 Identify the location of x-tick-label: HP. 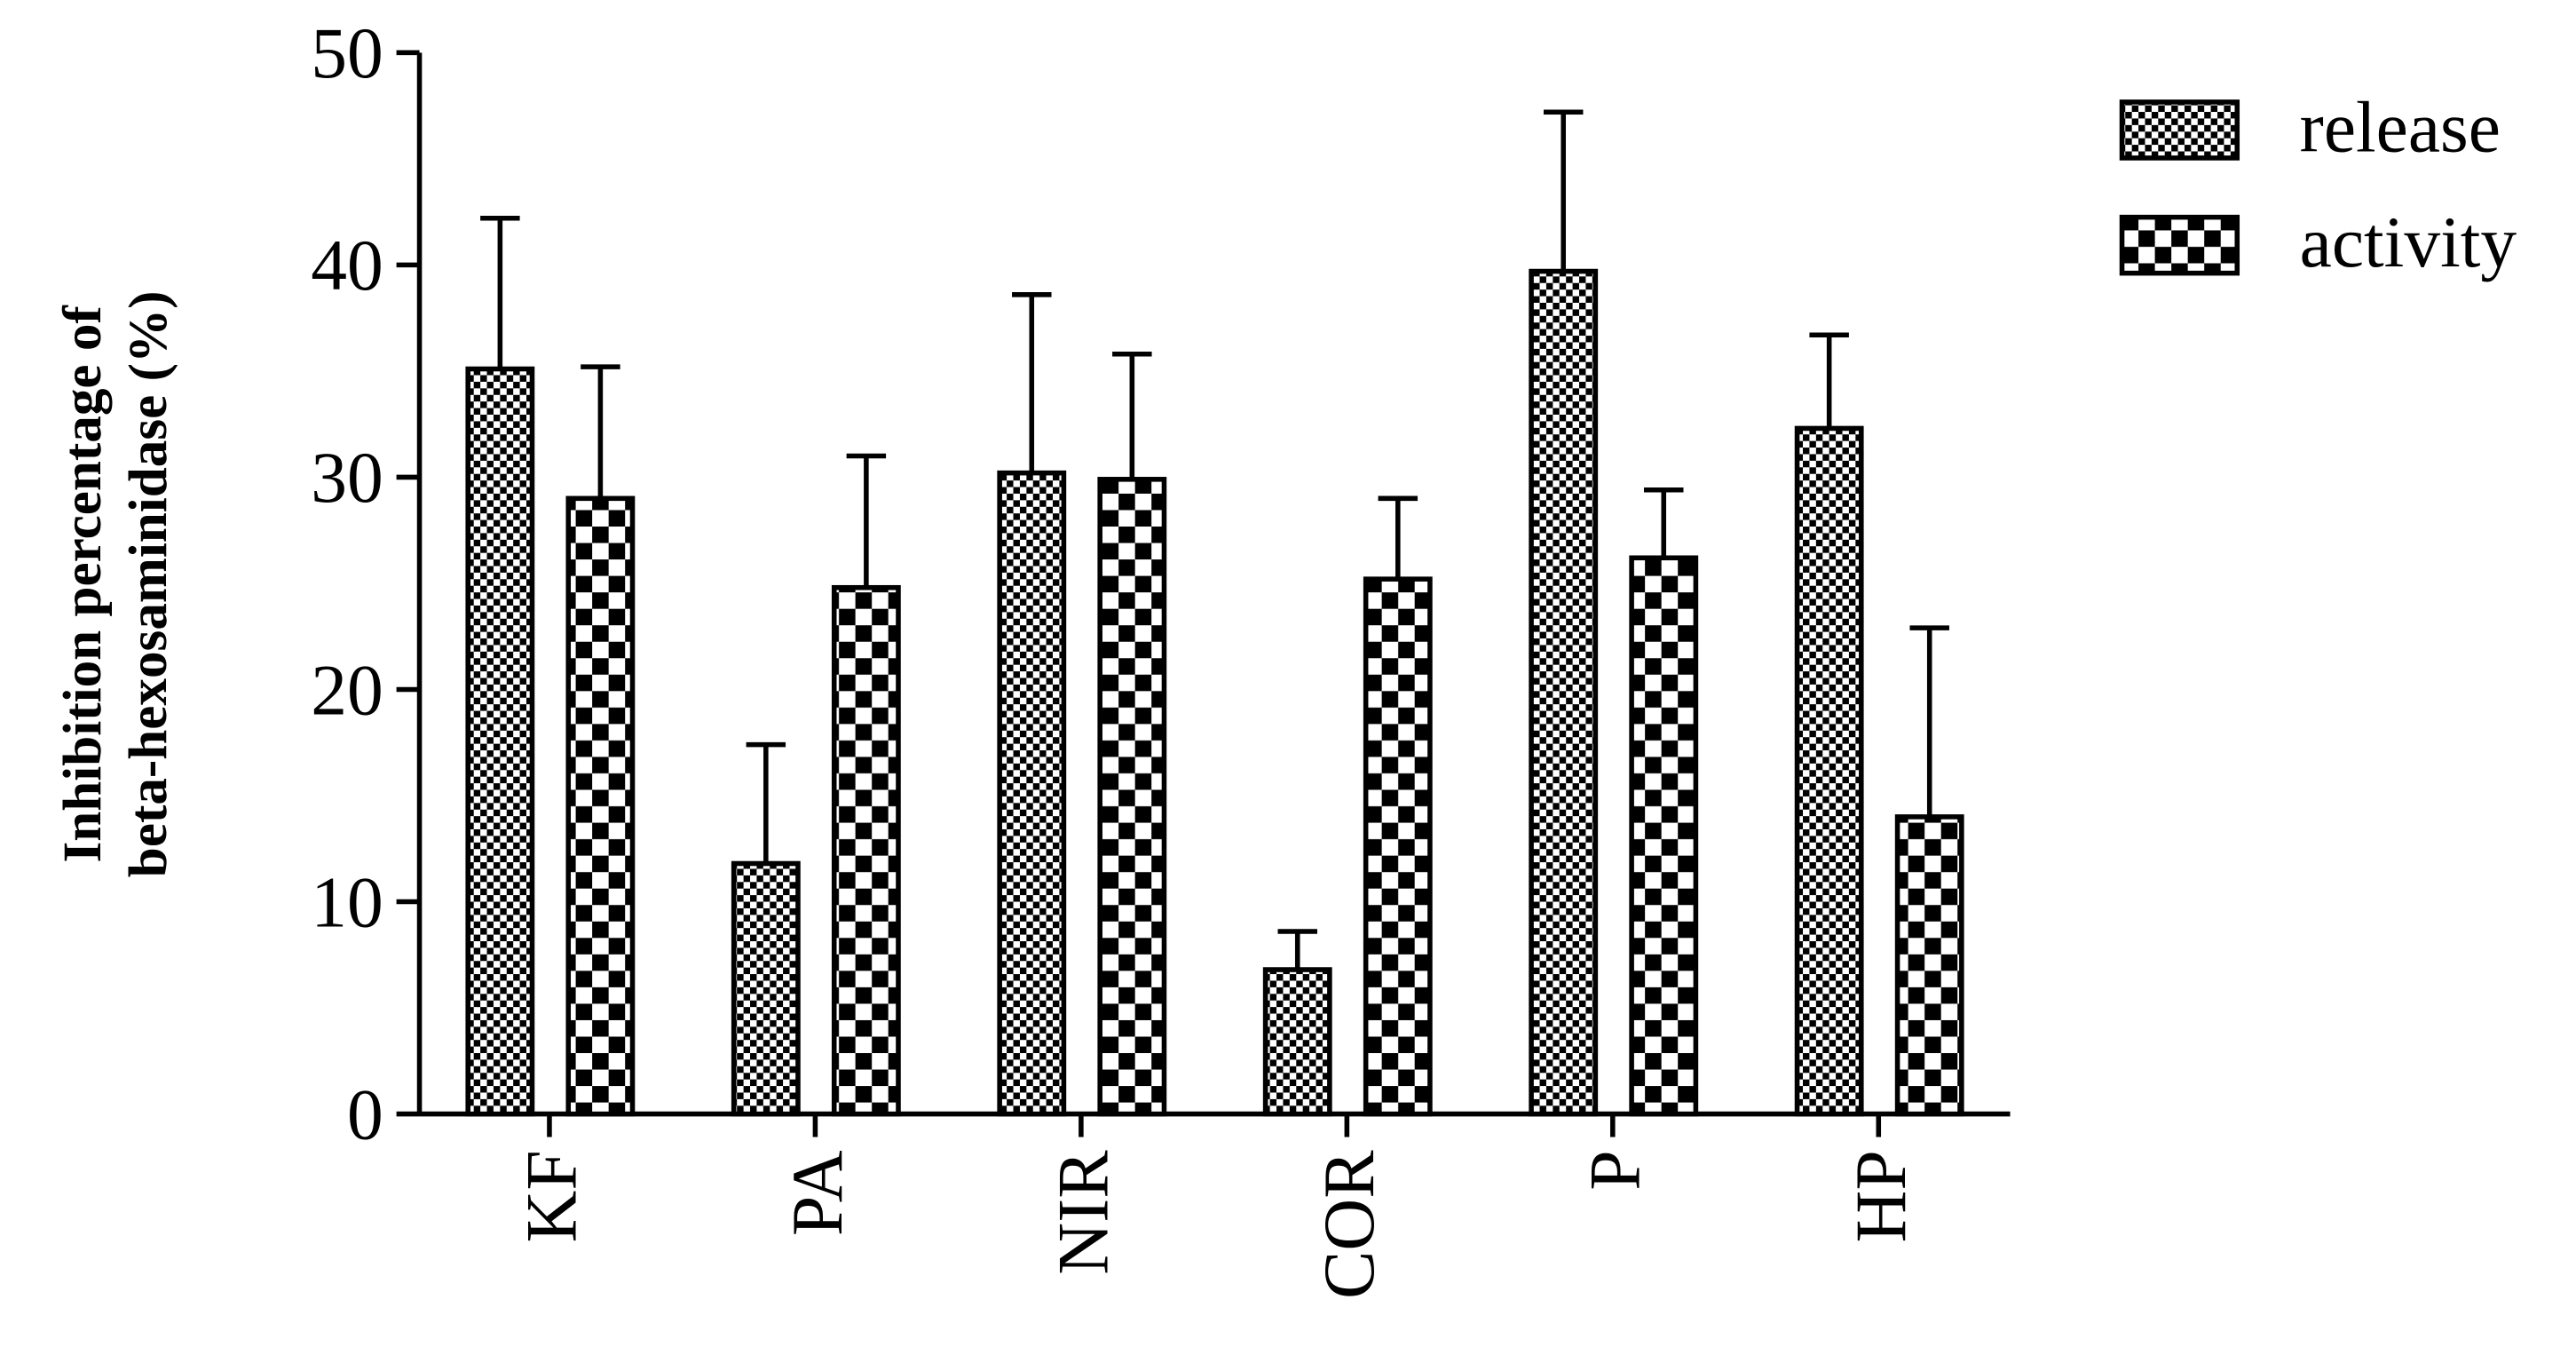
(1880, 1196).